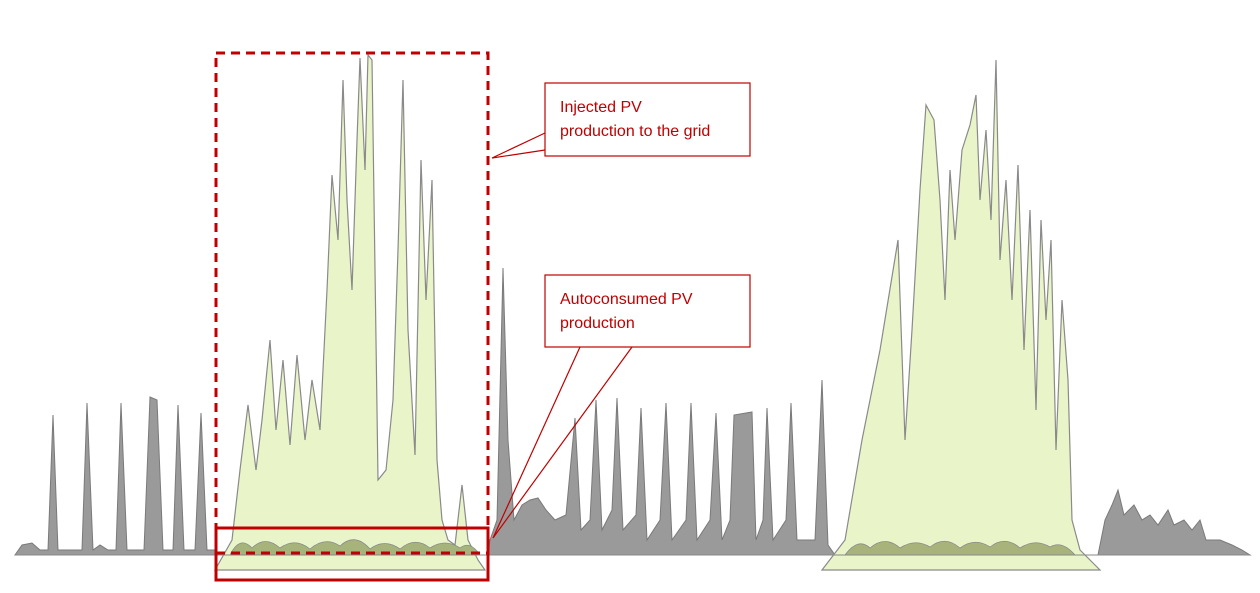 The height and width of the screenshot is (593, 1260). Describe the element at coordinates (626, 299) in the screenshot. I see `callout-text: Autoconsumed PV` at that location.